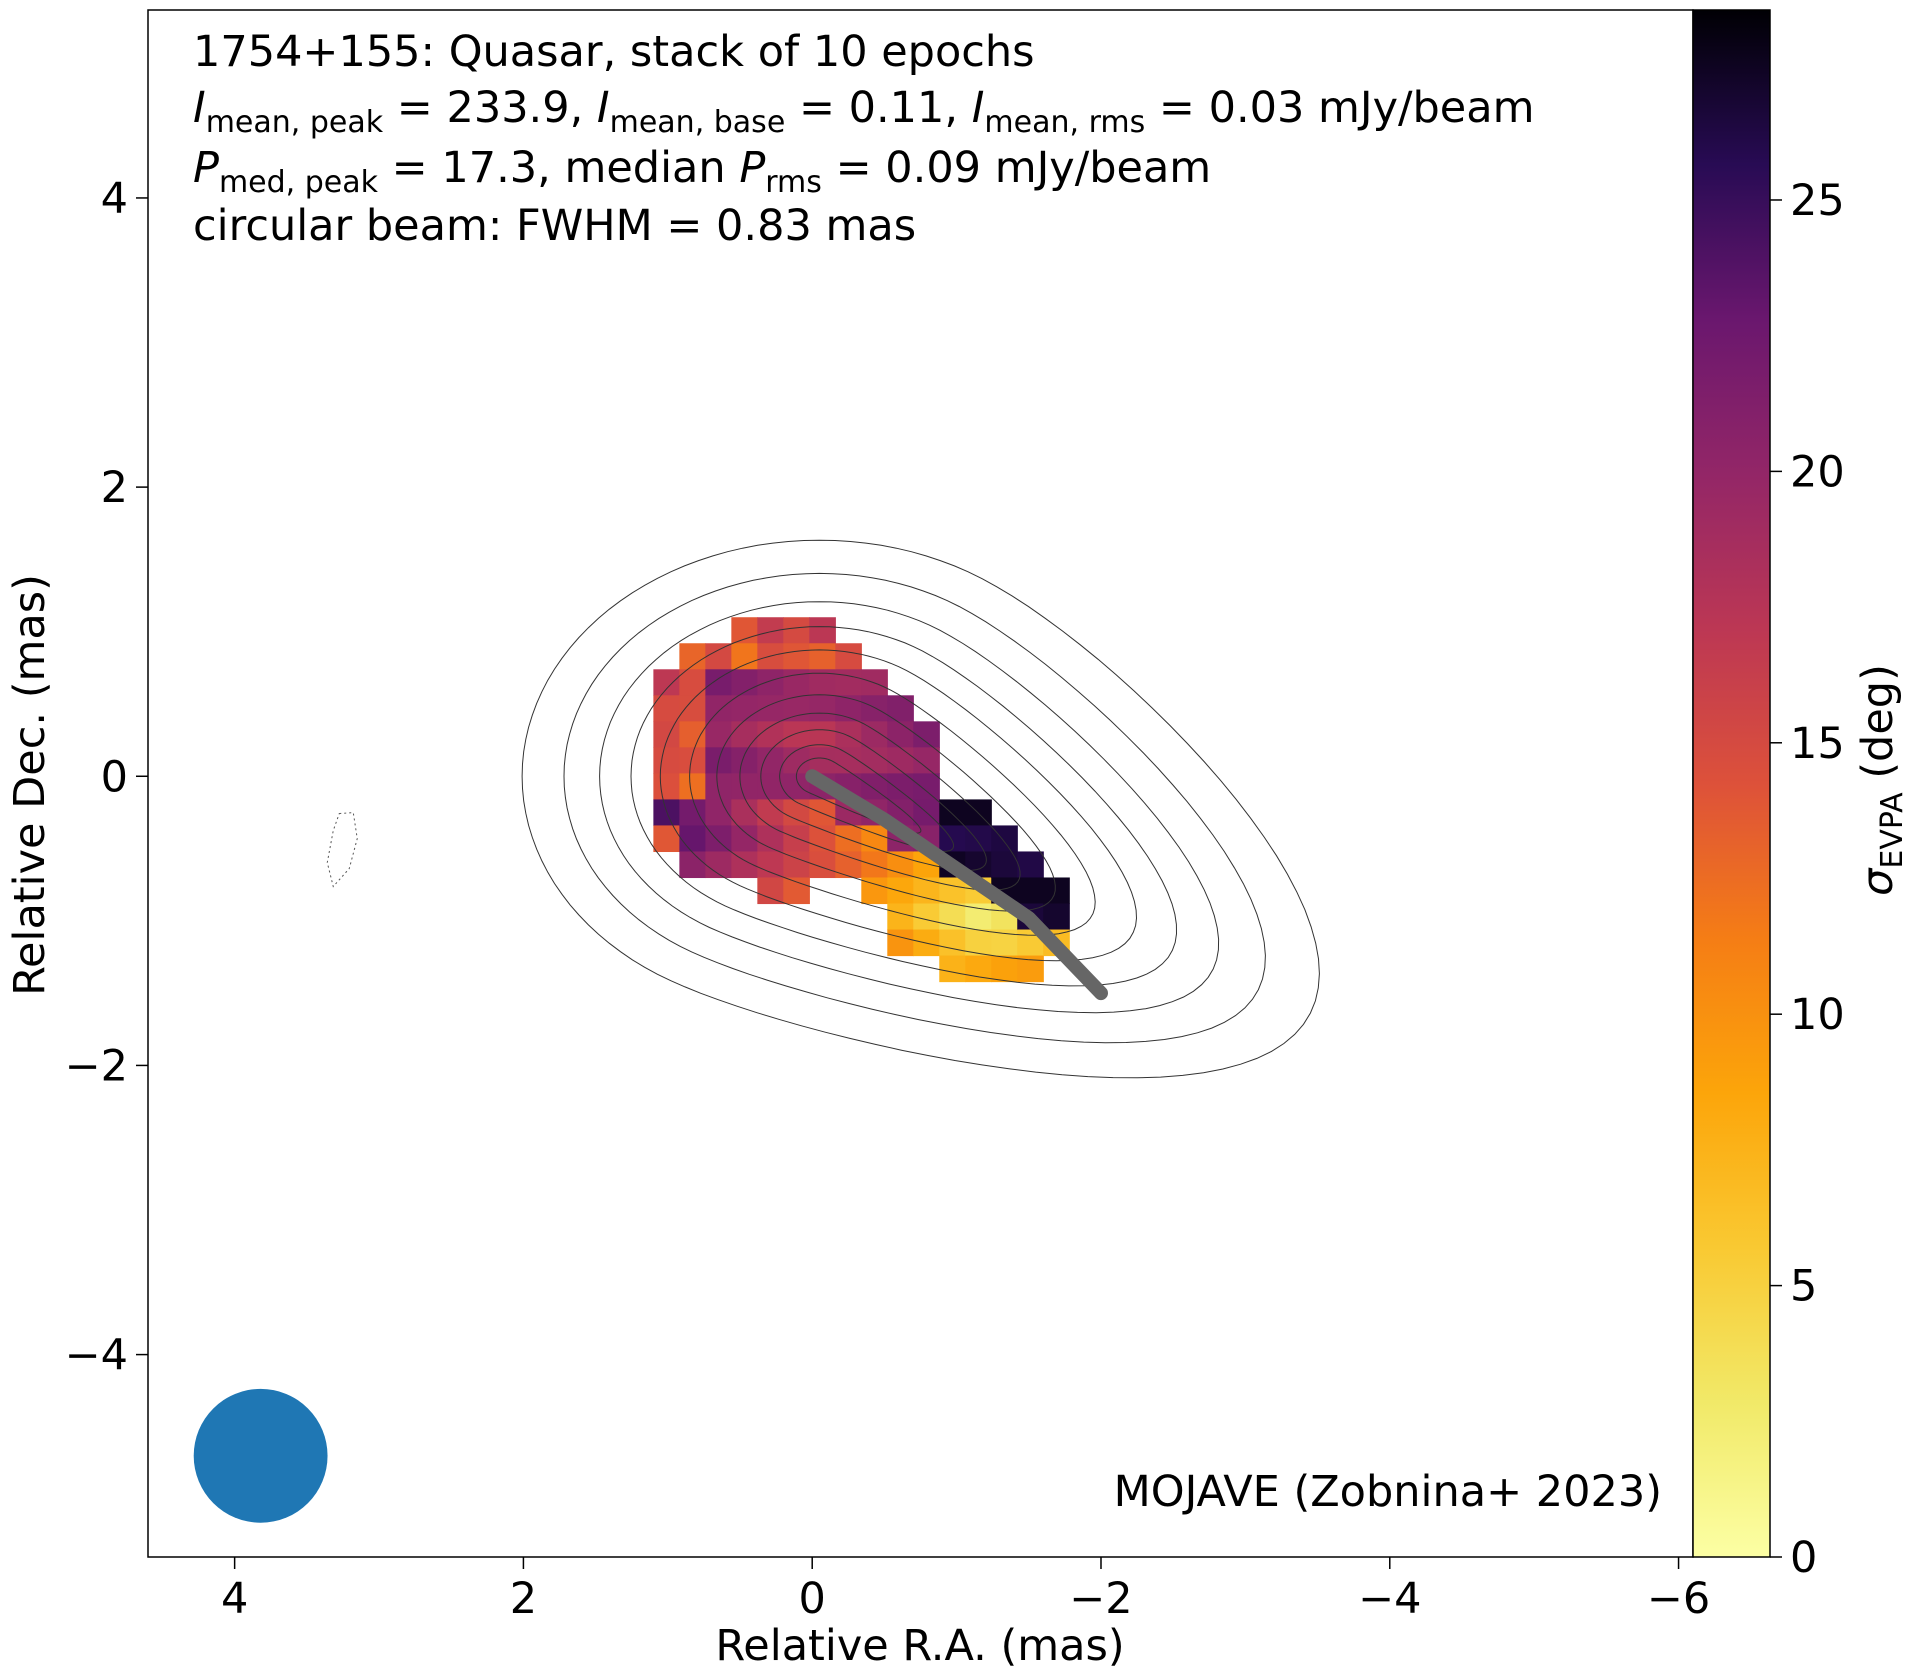  Describe the element at coordinates (1803, 1287) in the screenshot. I see `colorbar-tick-label-1: 5` at that location.